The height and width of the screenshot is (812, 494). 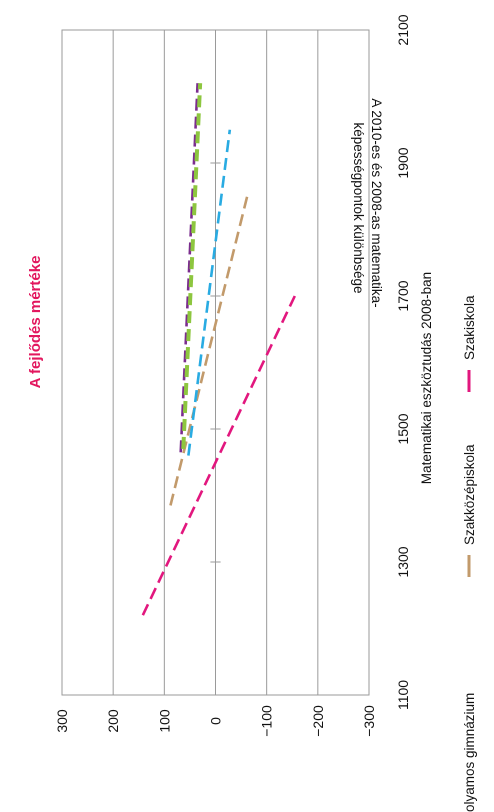 I want to click on x-tick-label: 1100, so click(x=403, y=695).